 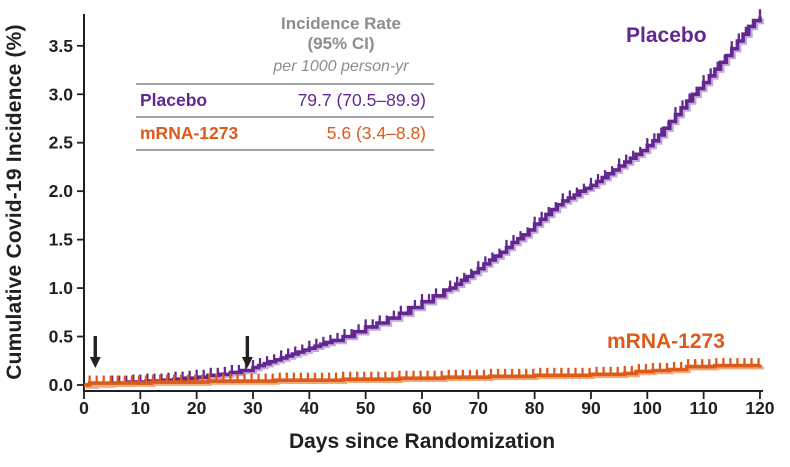 I want to click on x-tick-label: 70, so click(x=479, y=408).